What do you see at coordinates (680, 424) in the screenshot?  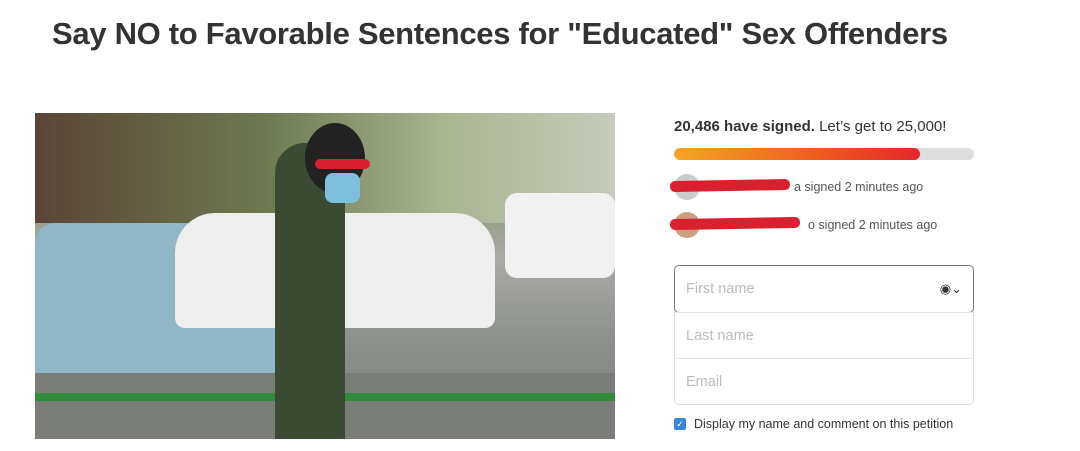 I see `checkbox-checked-icon: ✓` at bounding box center [680, 424].